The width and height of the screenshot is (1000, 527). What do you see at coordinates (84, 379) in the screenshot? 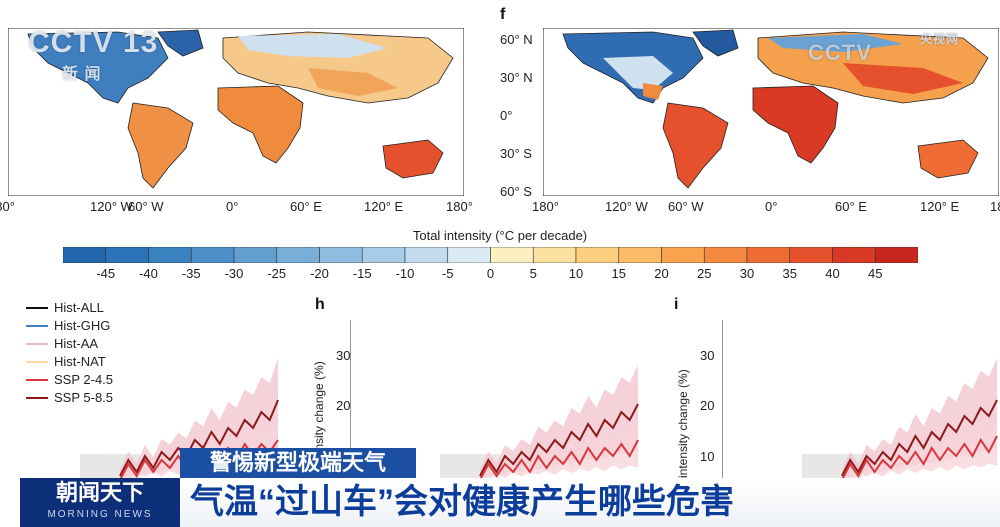
I see `legend-label: SSP 2-4.5` at bounding box center [84, 379].